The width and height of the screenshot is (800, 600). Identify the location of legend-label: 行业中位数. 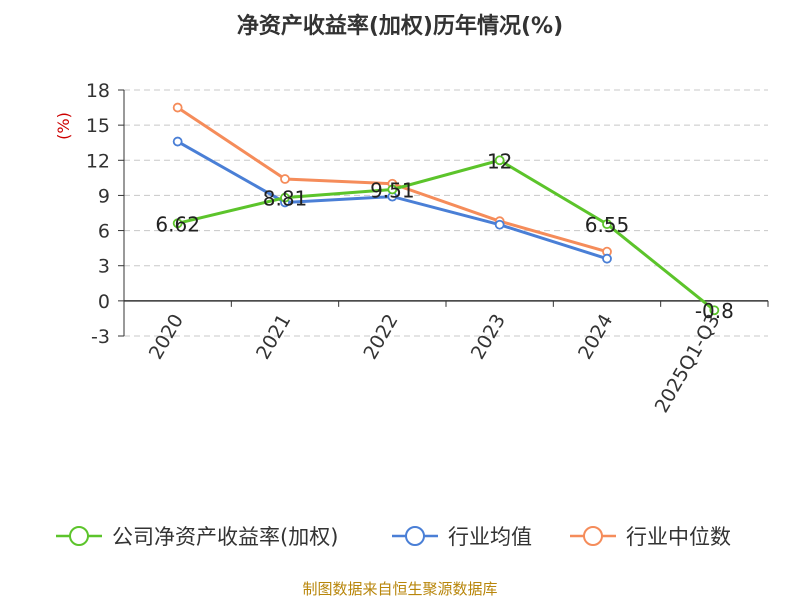
(678, 537).